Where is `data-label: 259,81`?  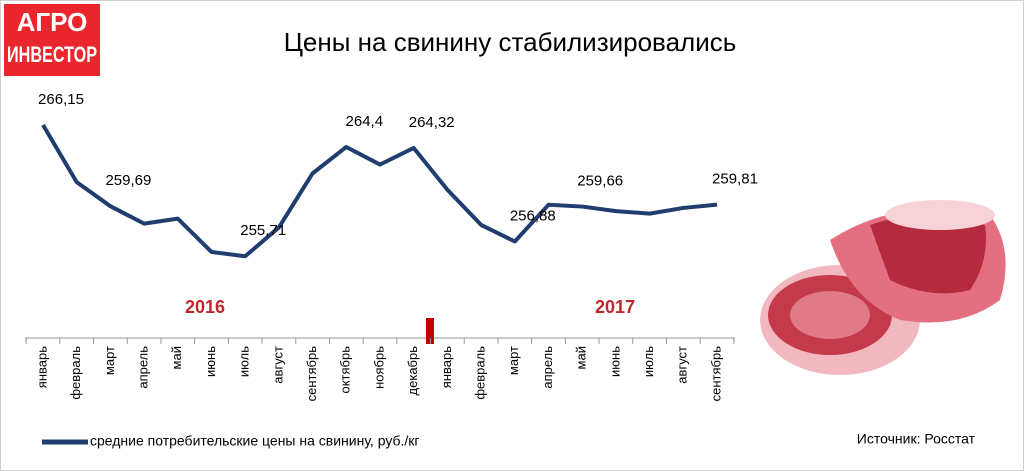
data-label: 259,81 is located at coordinates (735, 179).